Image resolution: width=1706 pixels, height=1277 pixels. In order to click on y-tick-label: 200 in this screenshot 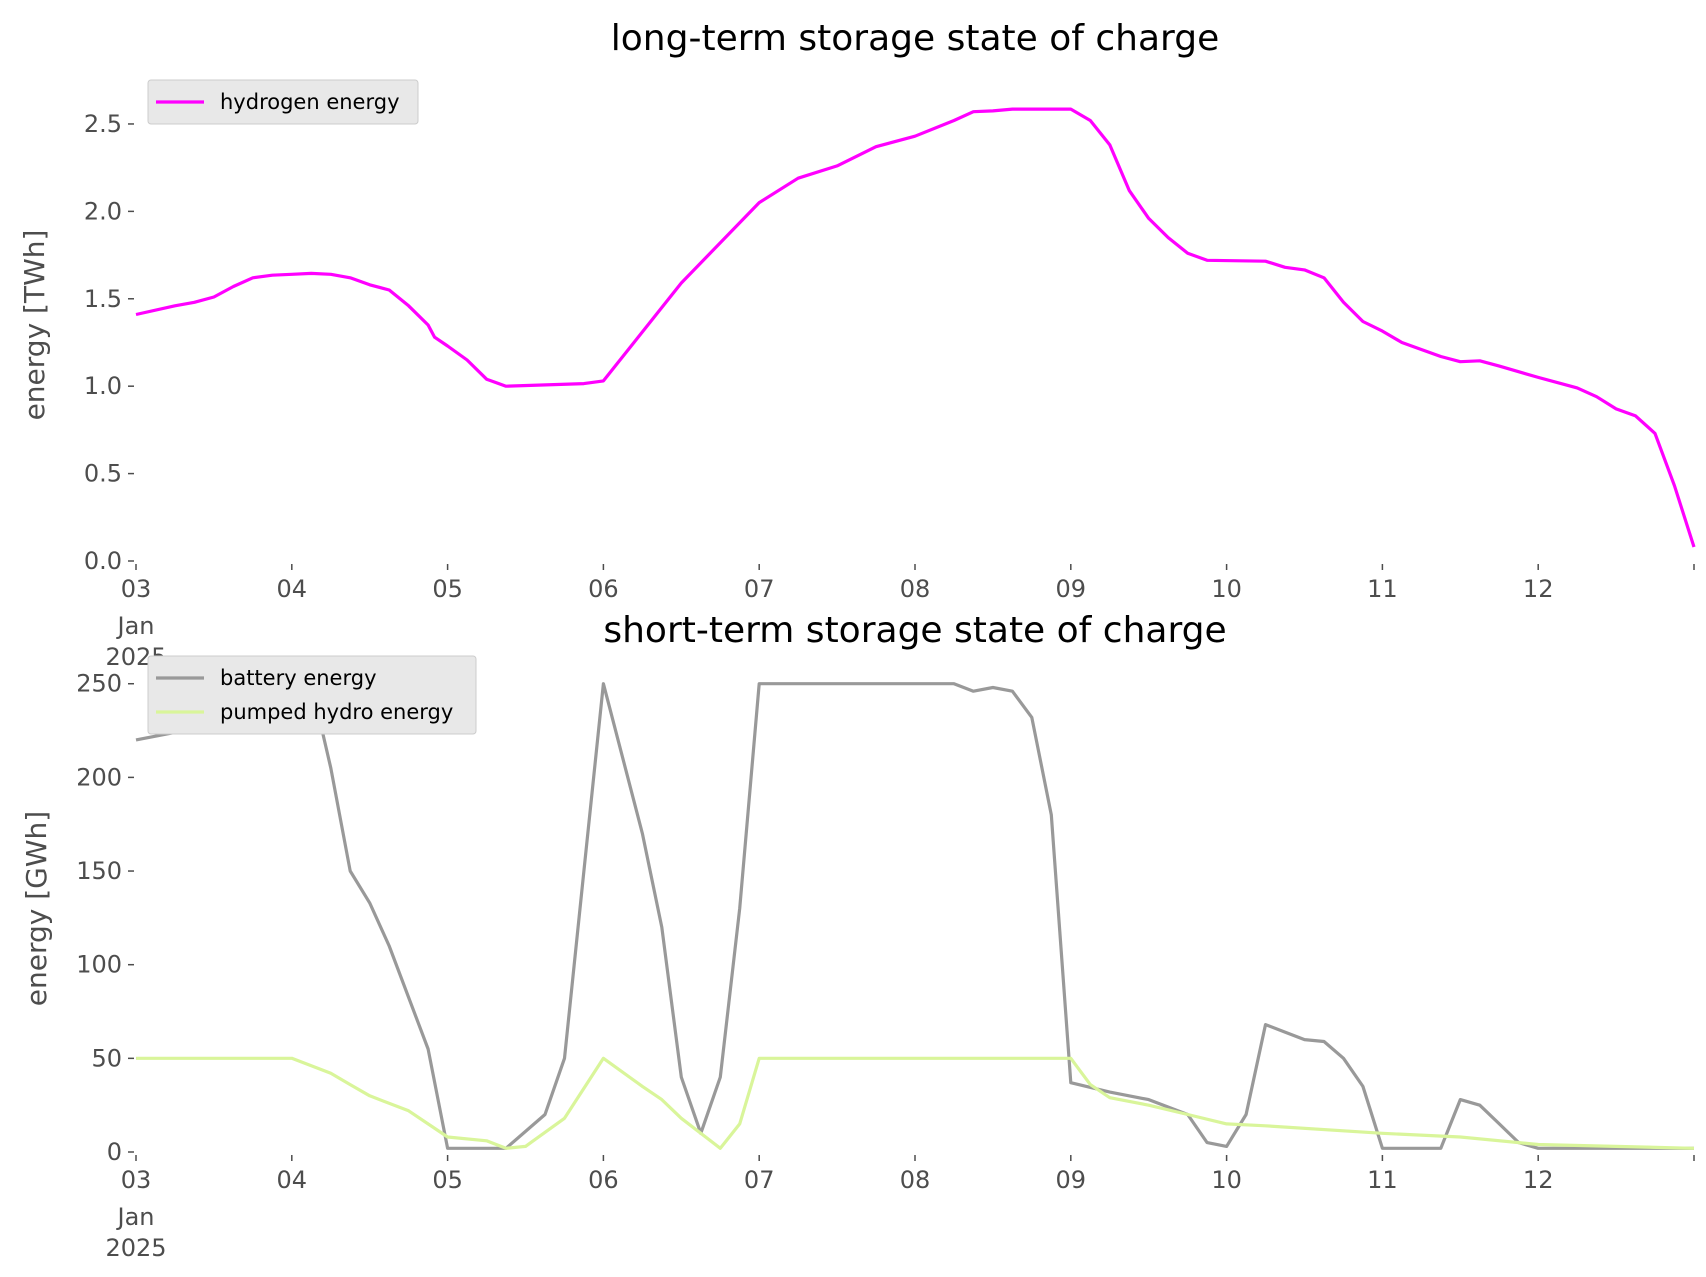, I will do `click(99, 777)`.